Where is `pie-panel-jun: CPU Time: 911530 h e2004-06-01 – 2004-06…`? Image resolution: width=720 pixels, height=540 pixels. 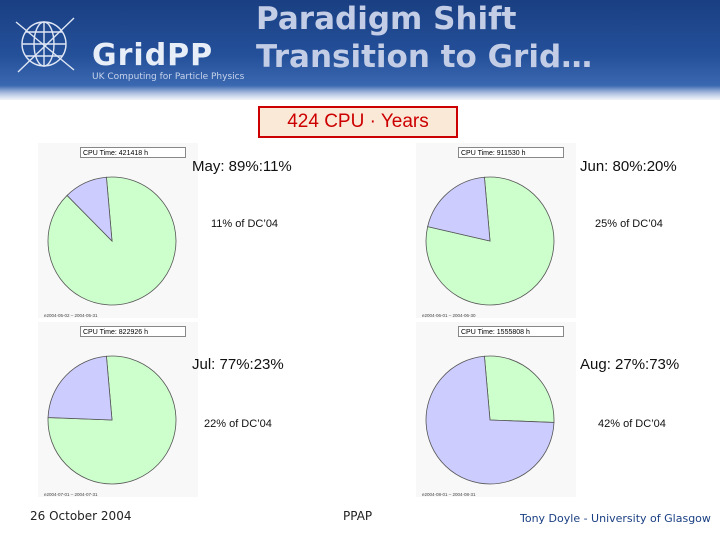 pie-panel-jun: CPU Time: 911530 h e2004-06-01 – 2004-06… is located at coordinates (496, 230).